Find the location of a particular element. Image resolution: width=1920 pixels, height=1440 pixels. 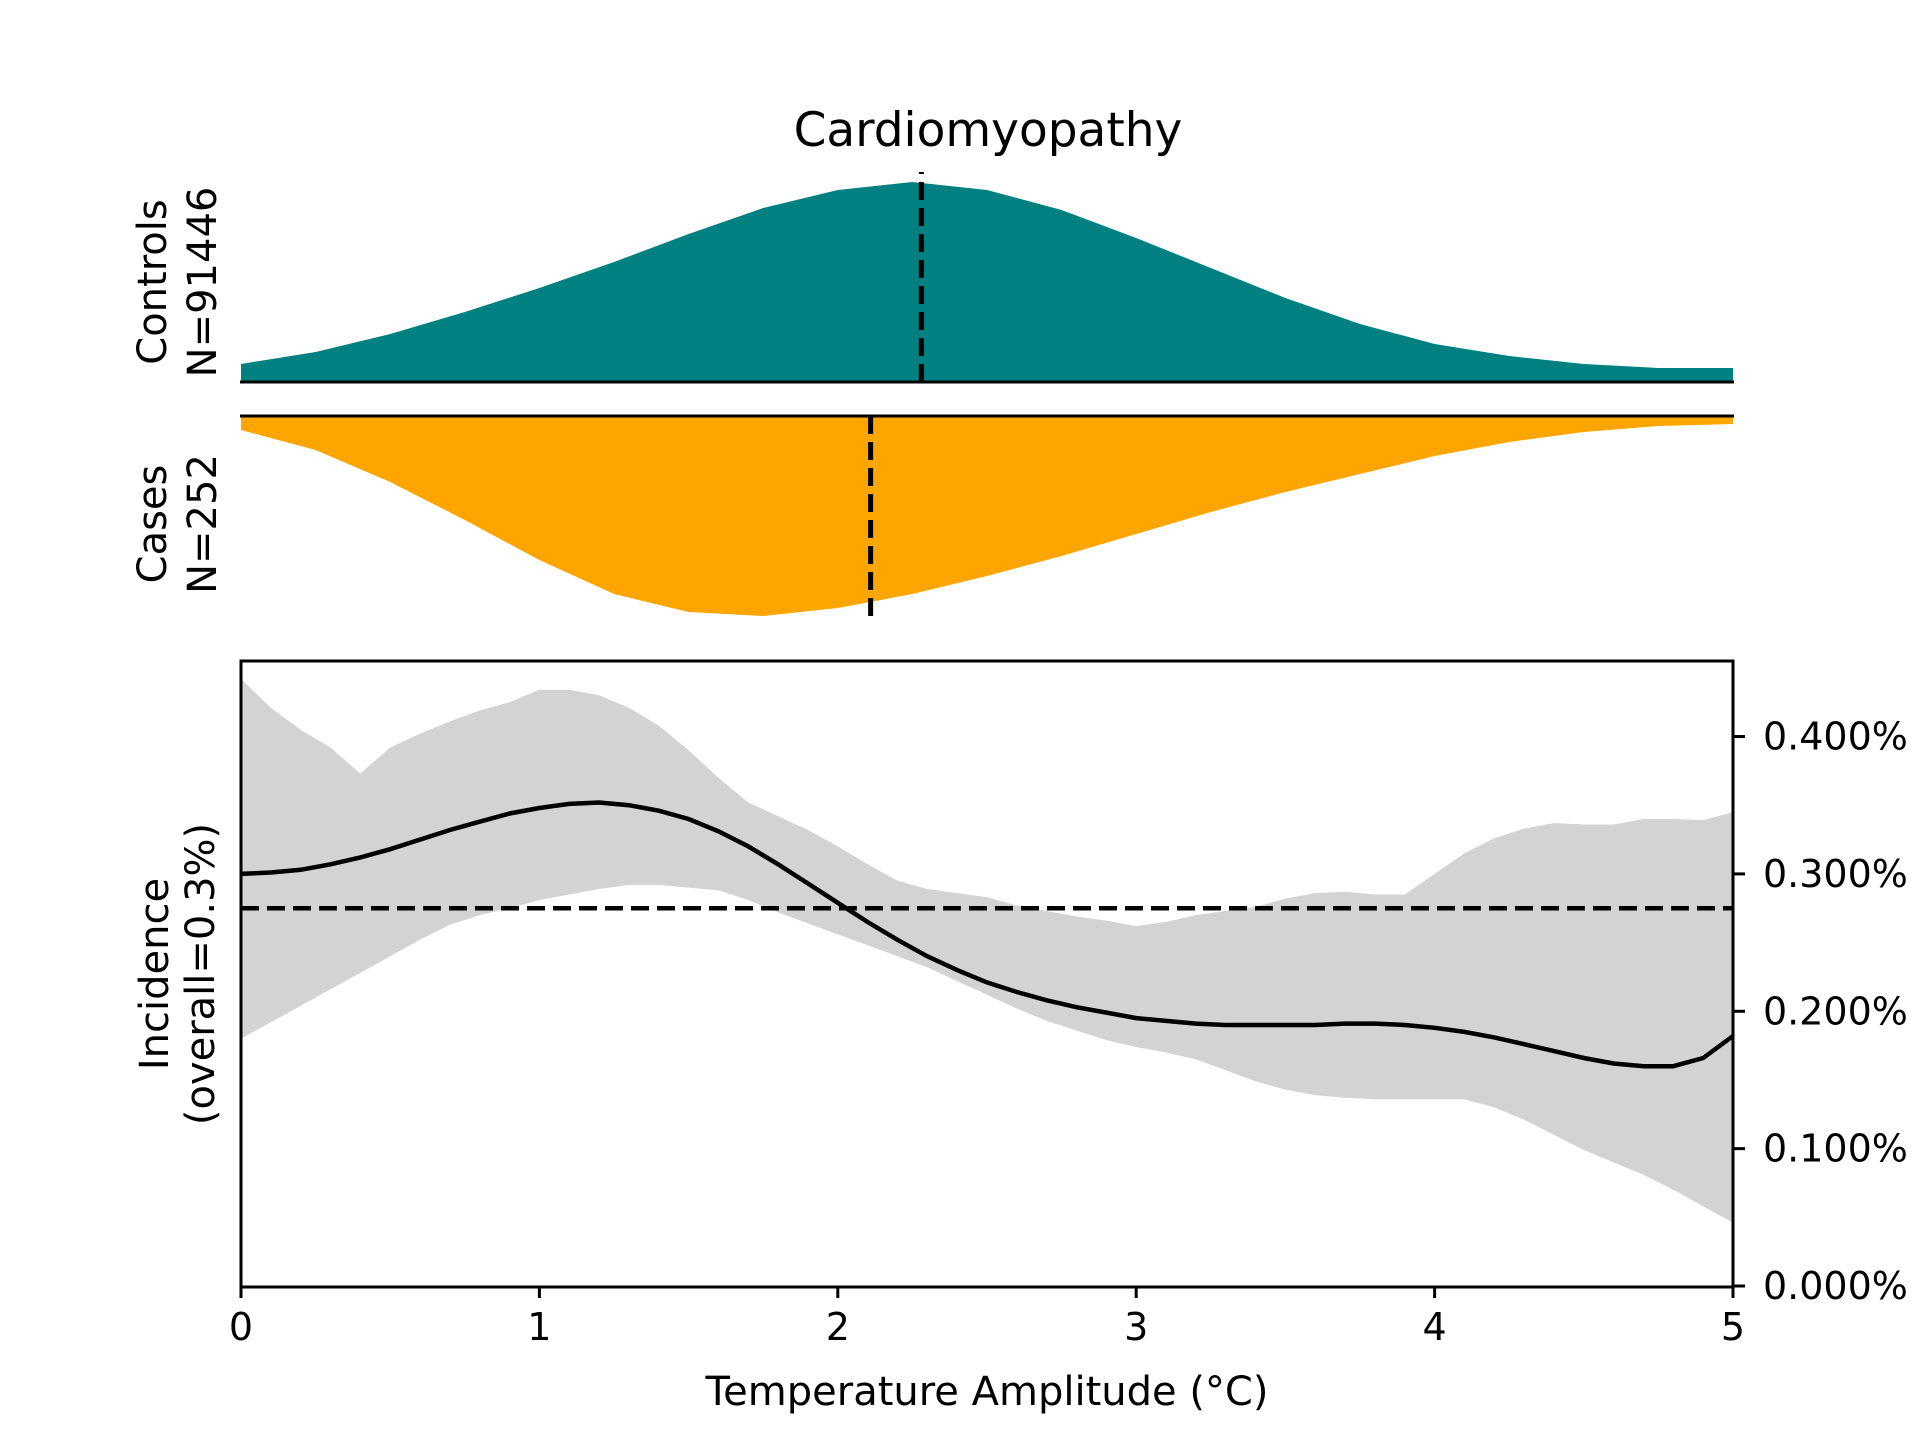

x-axis-label: Temperature Amplitude (°C) is located at coordinates (987, 1392).